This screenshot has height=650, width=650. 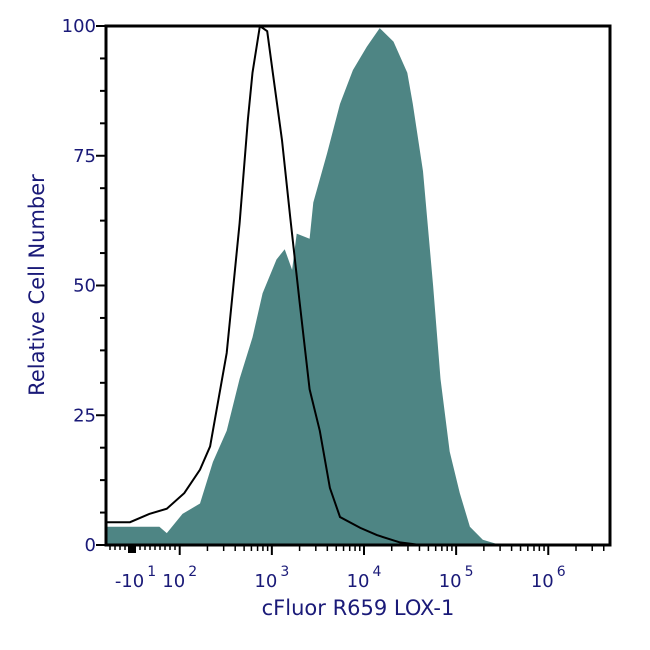 I want to click on x-tick-base: -10, so click(x=129, y=581).